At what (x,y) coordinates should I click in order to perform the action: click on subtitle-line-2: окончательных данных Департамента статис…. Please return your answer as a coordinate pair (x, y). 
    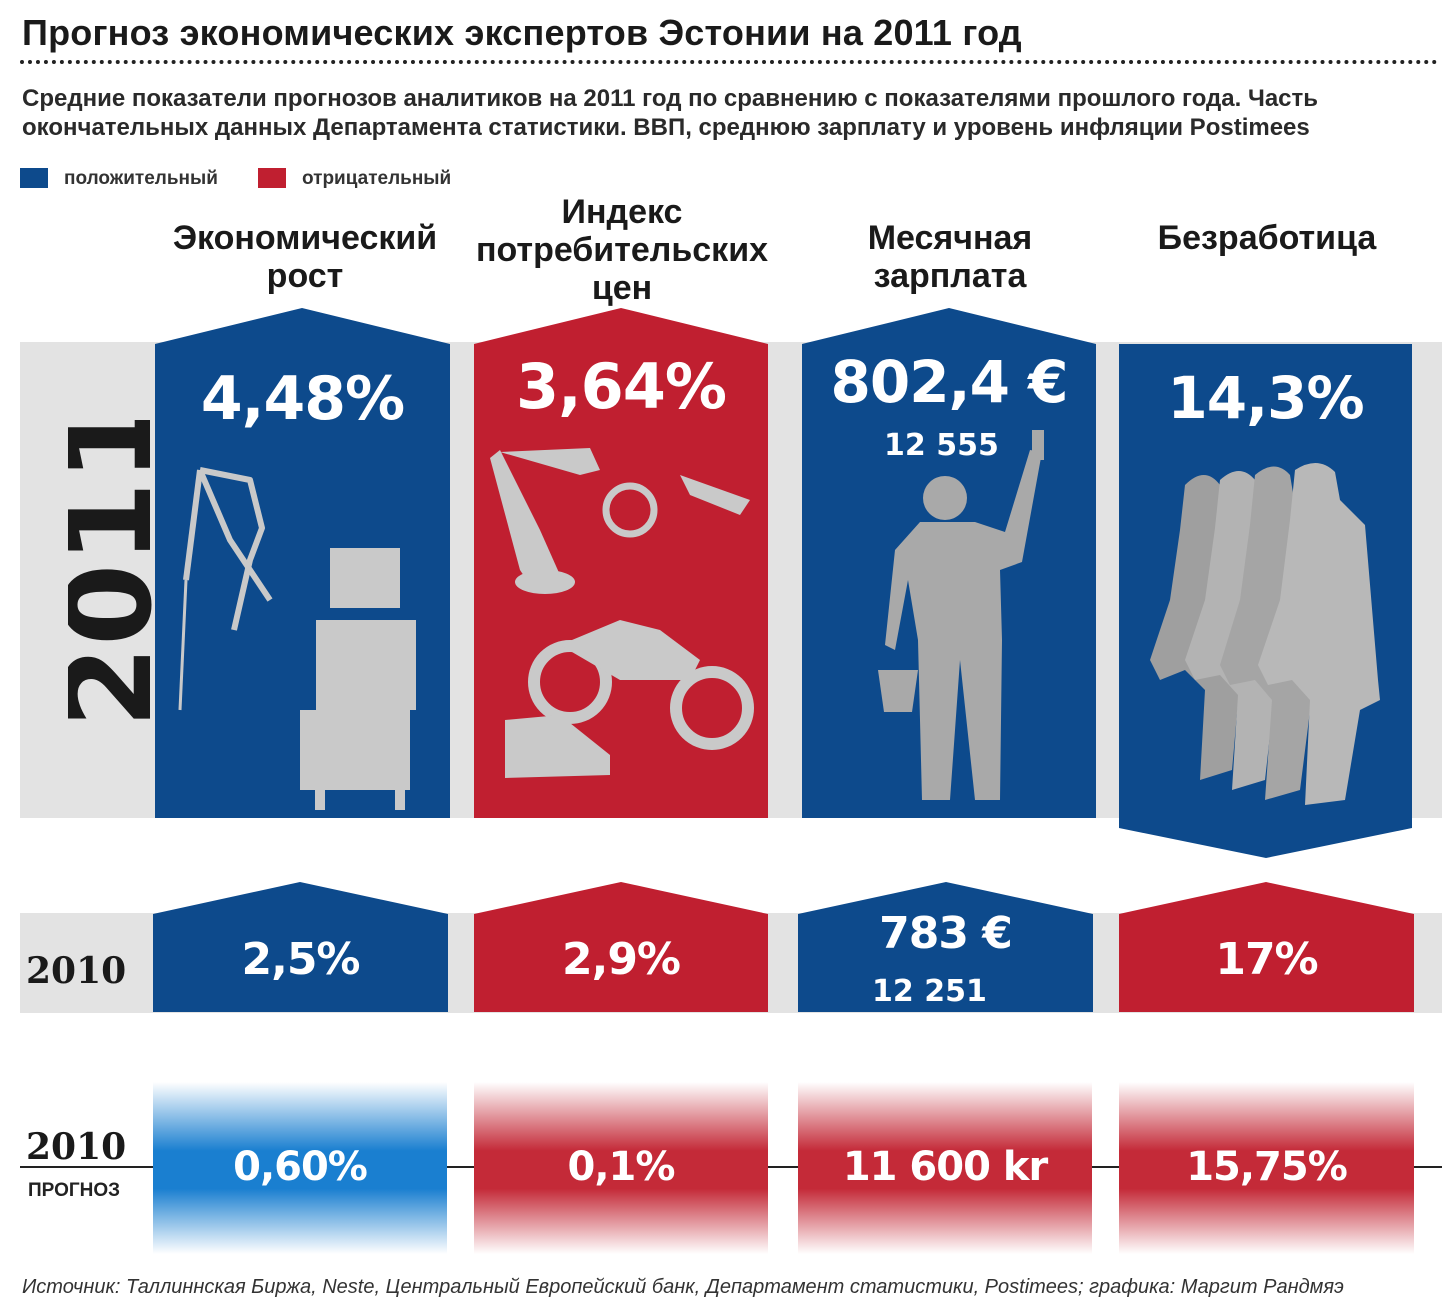
    Looking at the image, I should click on (666, 127).